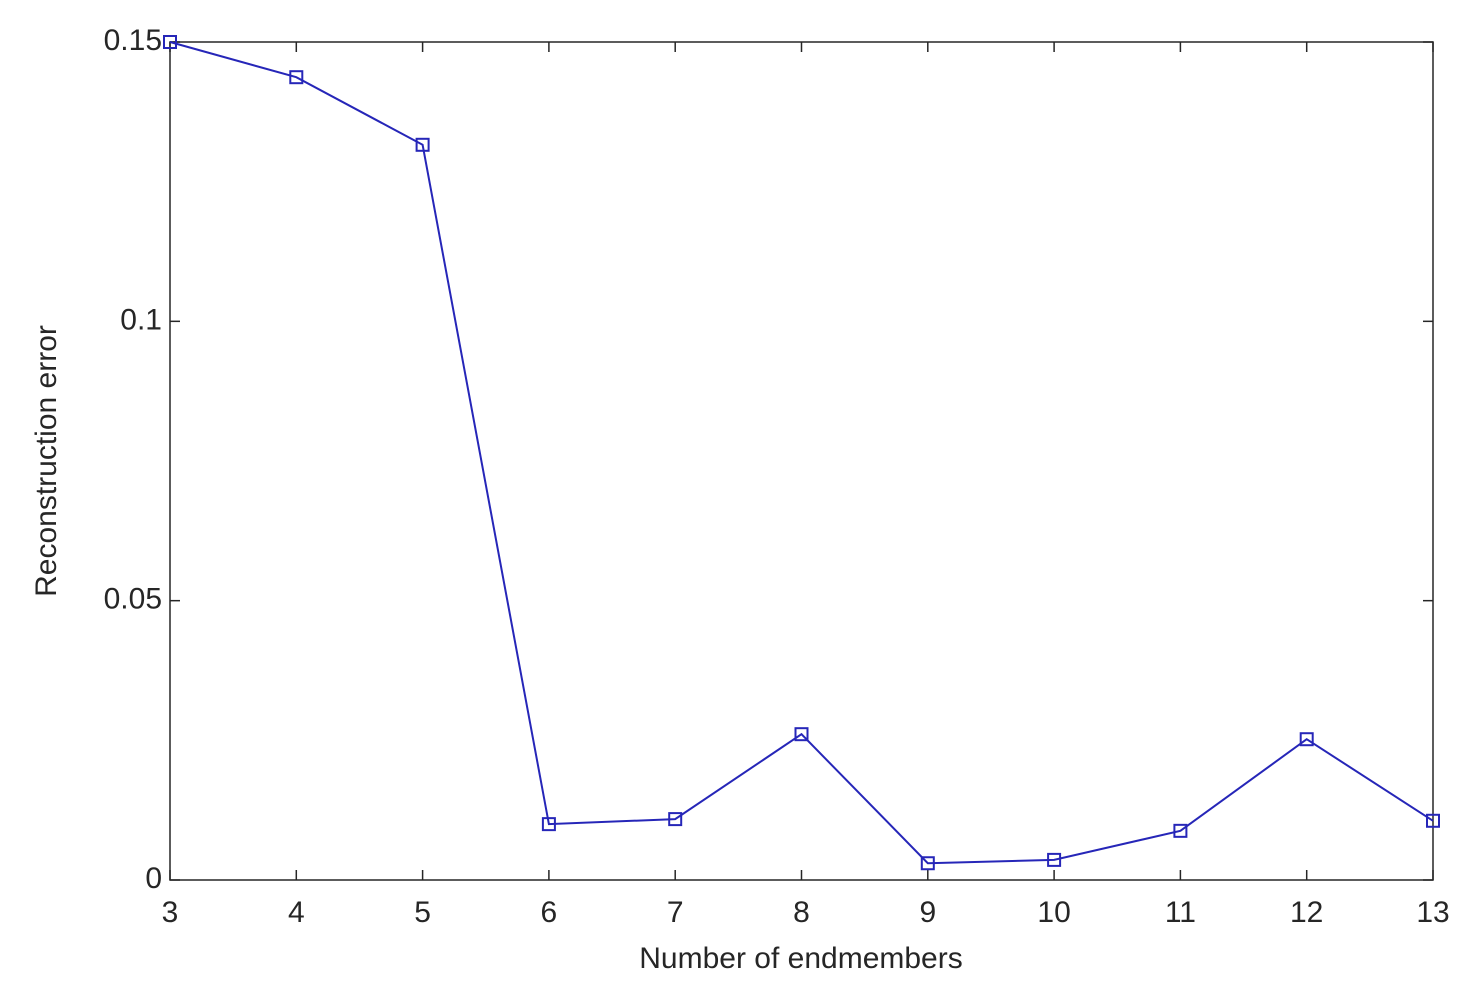  Describe the element at coordinates (800, 958) in the screenshot. I see `x-axis-label: Number of endmembers` at that location.